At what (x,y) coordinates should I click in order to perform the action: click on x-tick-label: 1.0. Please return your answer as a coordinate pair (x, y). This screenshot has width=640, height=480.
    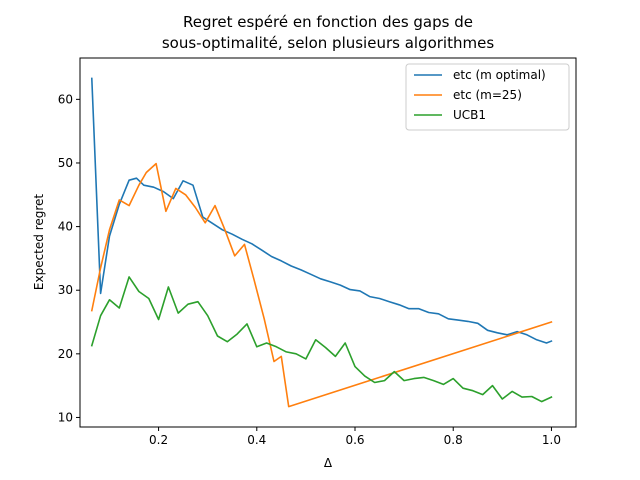
    Looking at the image, I should click on (551, 440).